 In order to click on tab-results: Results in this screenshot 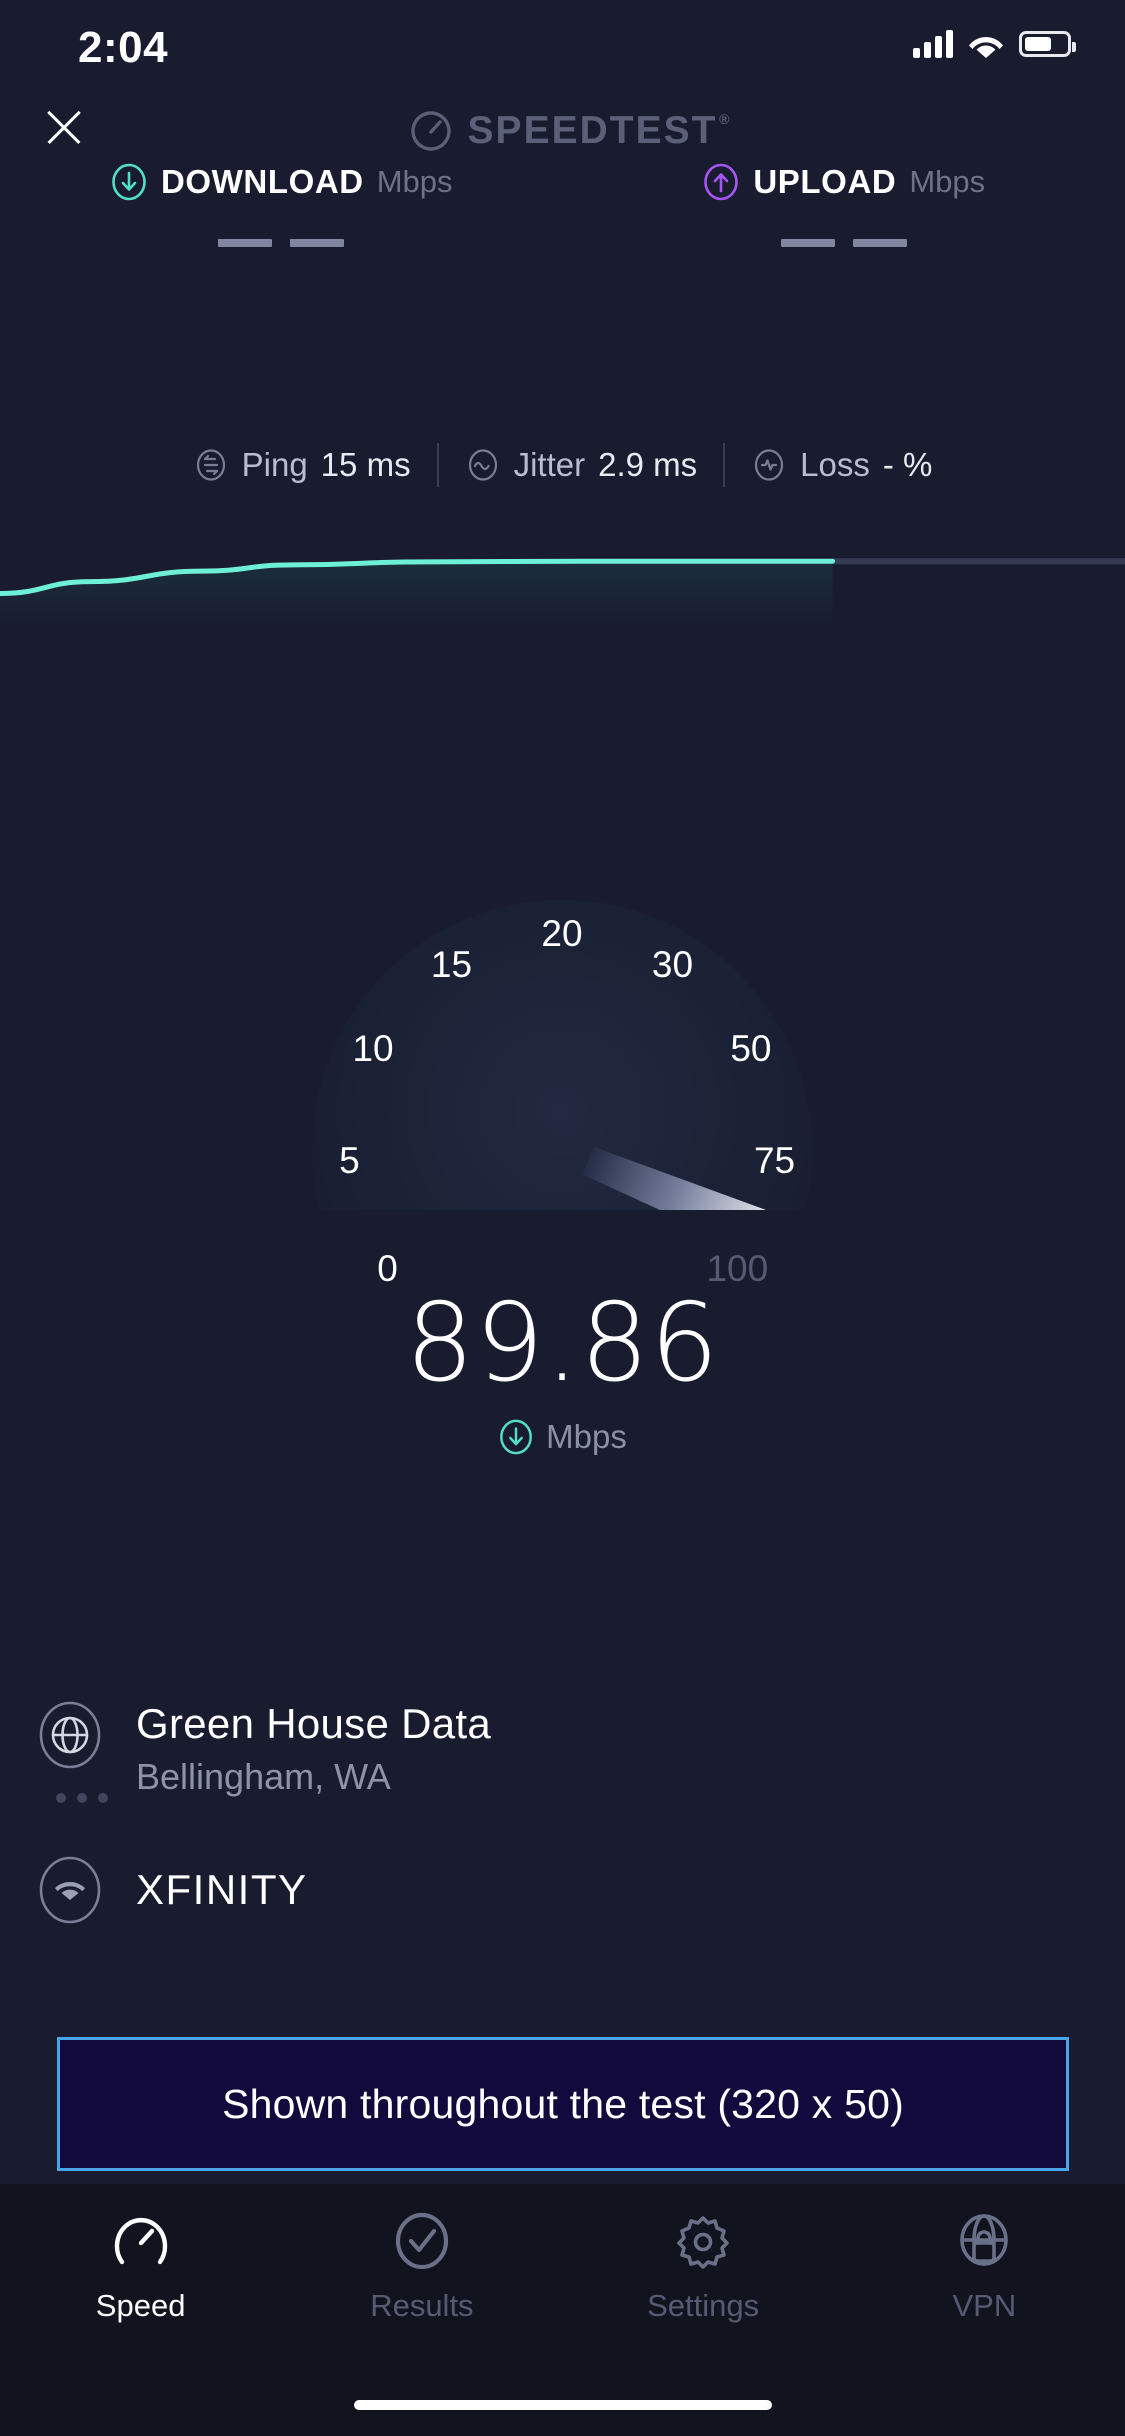, I will do `click(421, 2269)`.